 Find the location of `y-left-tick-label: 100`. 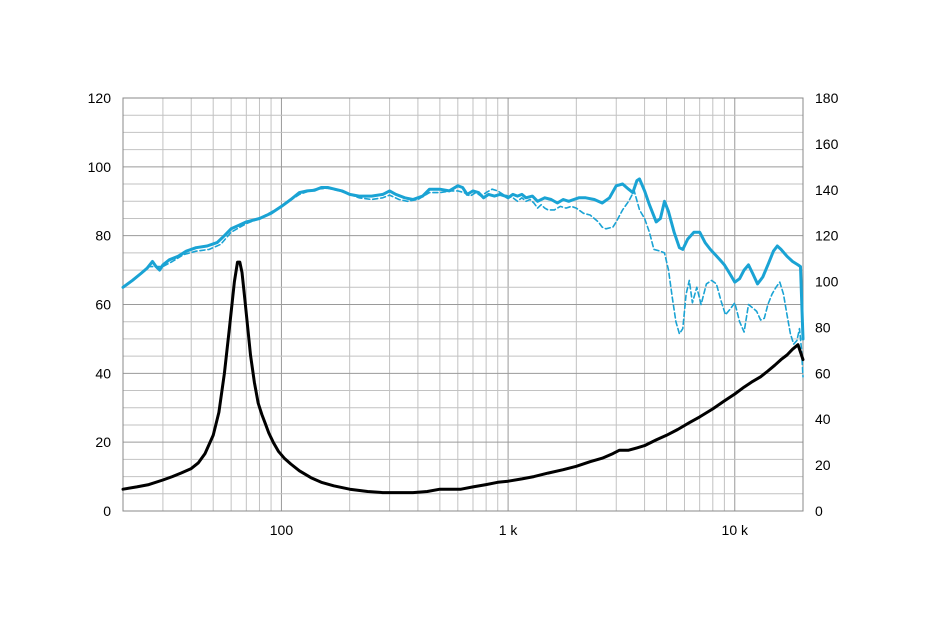

y-left-tick-label: 100 is located at coordinates (100, 167).